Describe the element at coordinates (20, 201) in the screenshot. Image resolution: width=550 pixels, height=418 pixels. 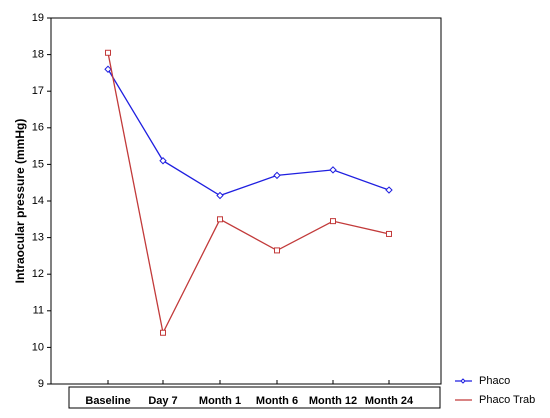
I see `y-axis-title: Intraocular pressure (mmHg)` at that location.